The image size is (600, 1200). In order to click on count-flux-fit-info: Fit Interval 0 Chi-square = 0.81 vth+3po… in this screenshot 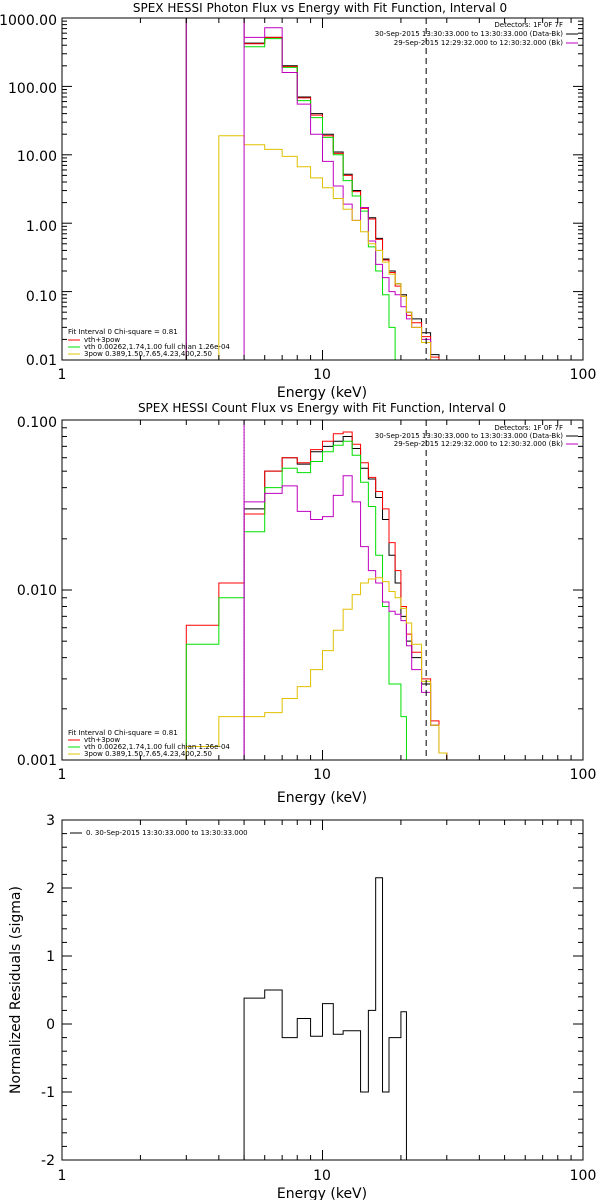, I will do `click(149, 743)`.